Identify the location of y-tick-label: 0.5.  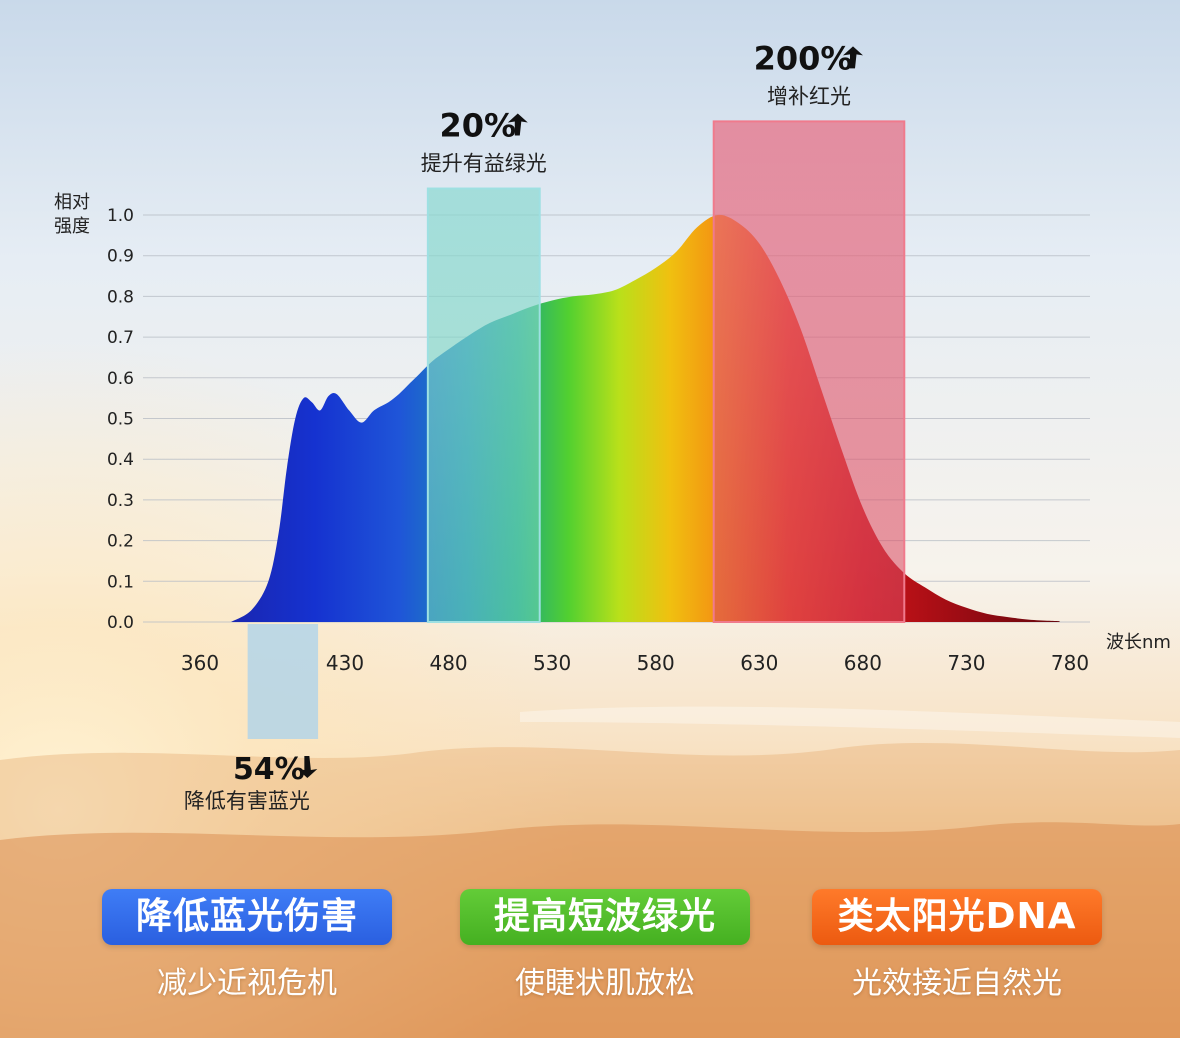
(120, 420).